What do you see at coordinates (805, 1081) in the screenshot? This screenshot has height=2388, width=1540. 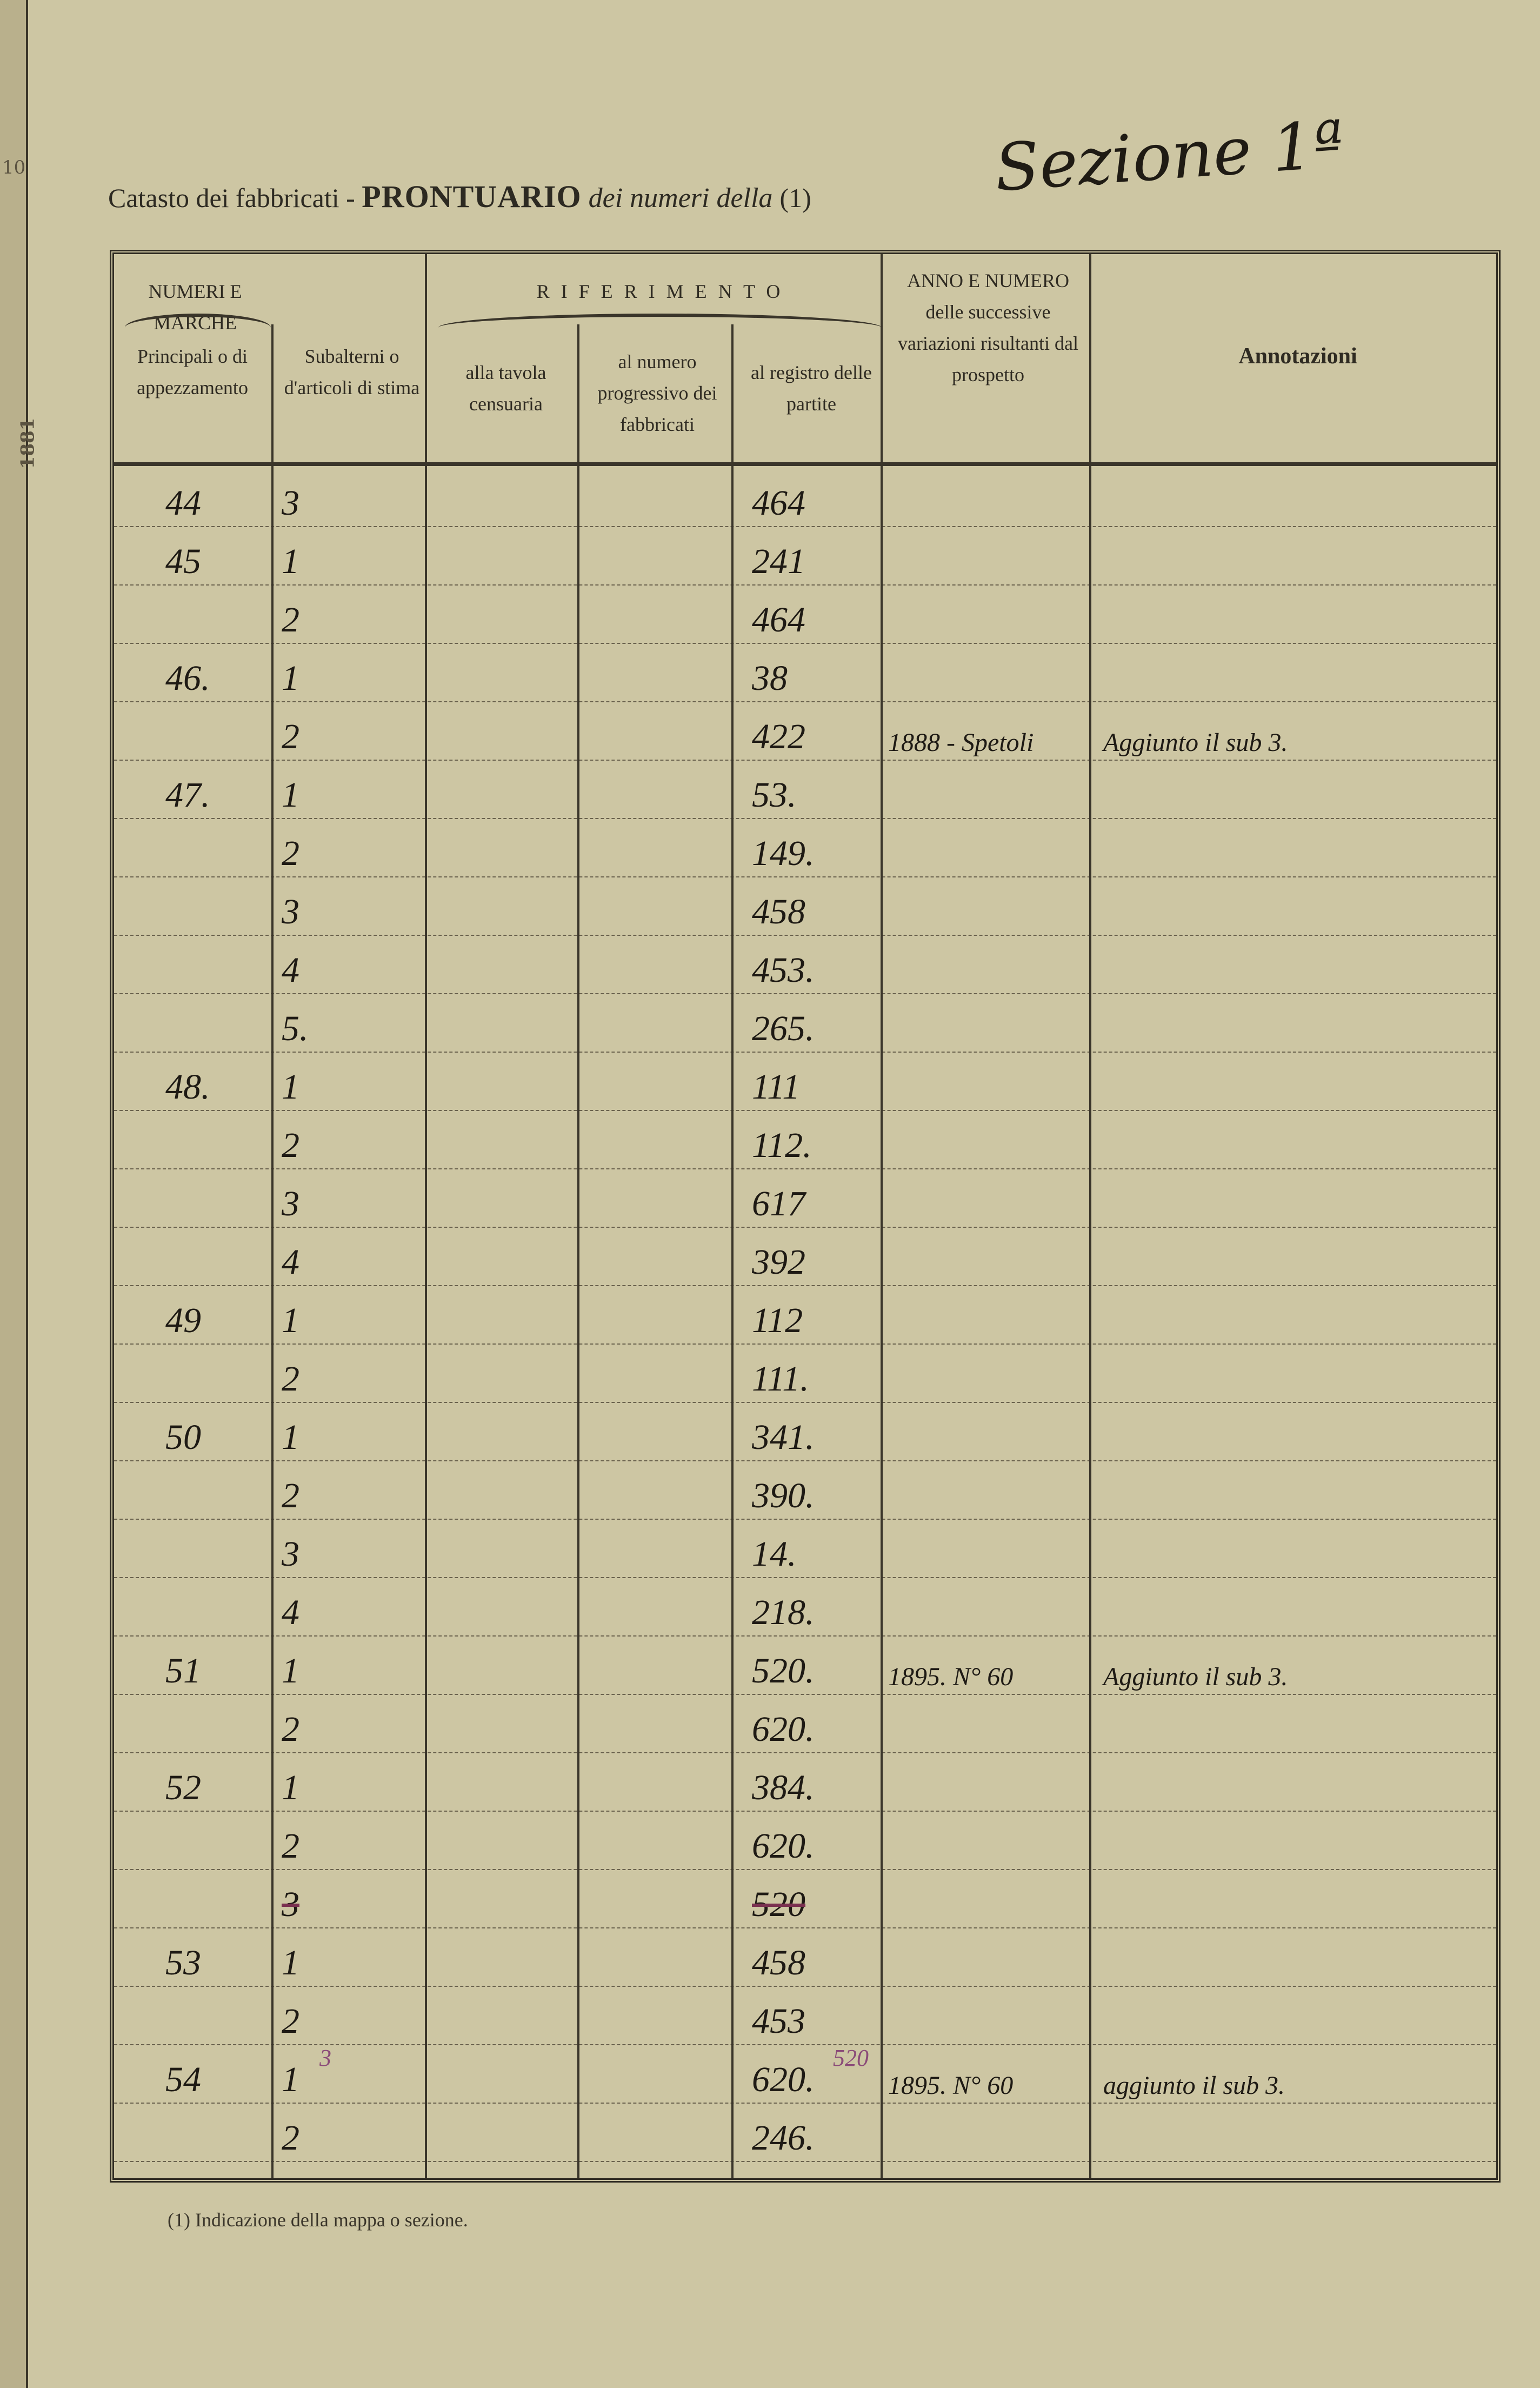 I see `table-row: 48. 1 111` at bounding box center [805, 1081].